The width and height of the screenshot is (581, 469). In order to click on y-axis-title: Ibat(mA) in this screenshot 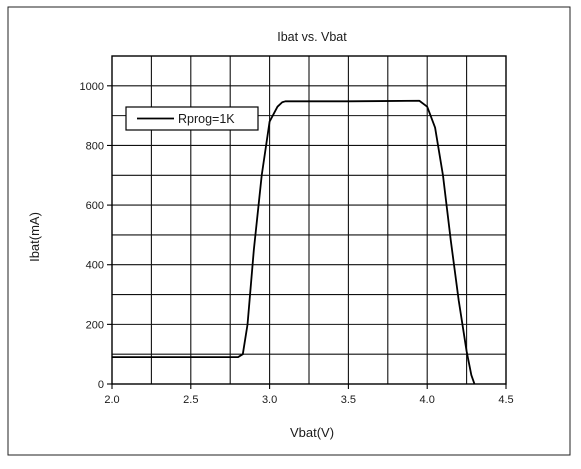, I will do `click(34, 237)`.